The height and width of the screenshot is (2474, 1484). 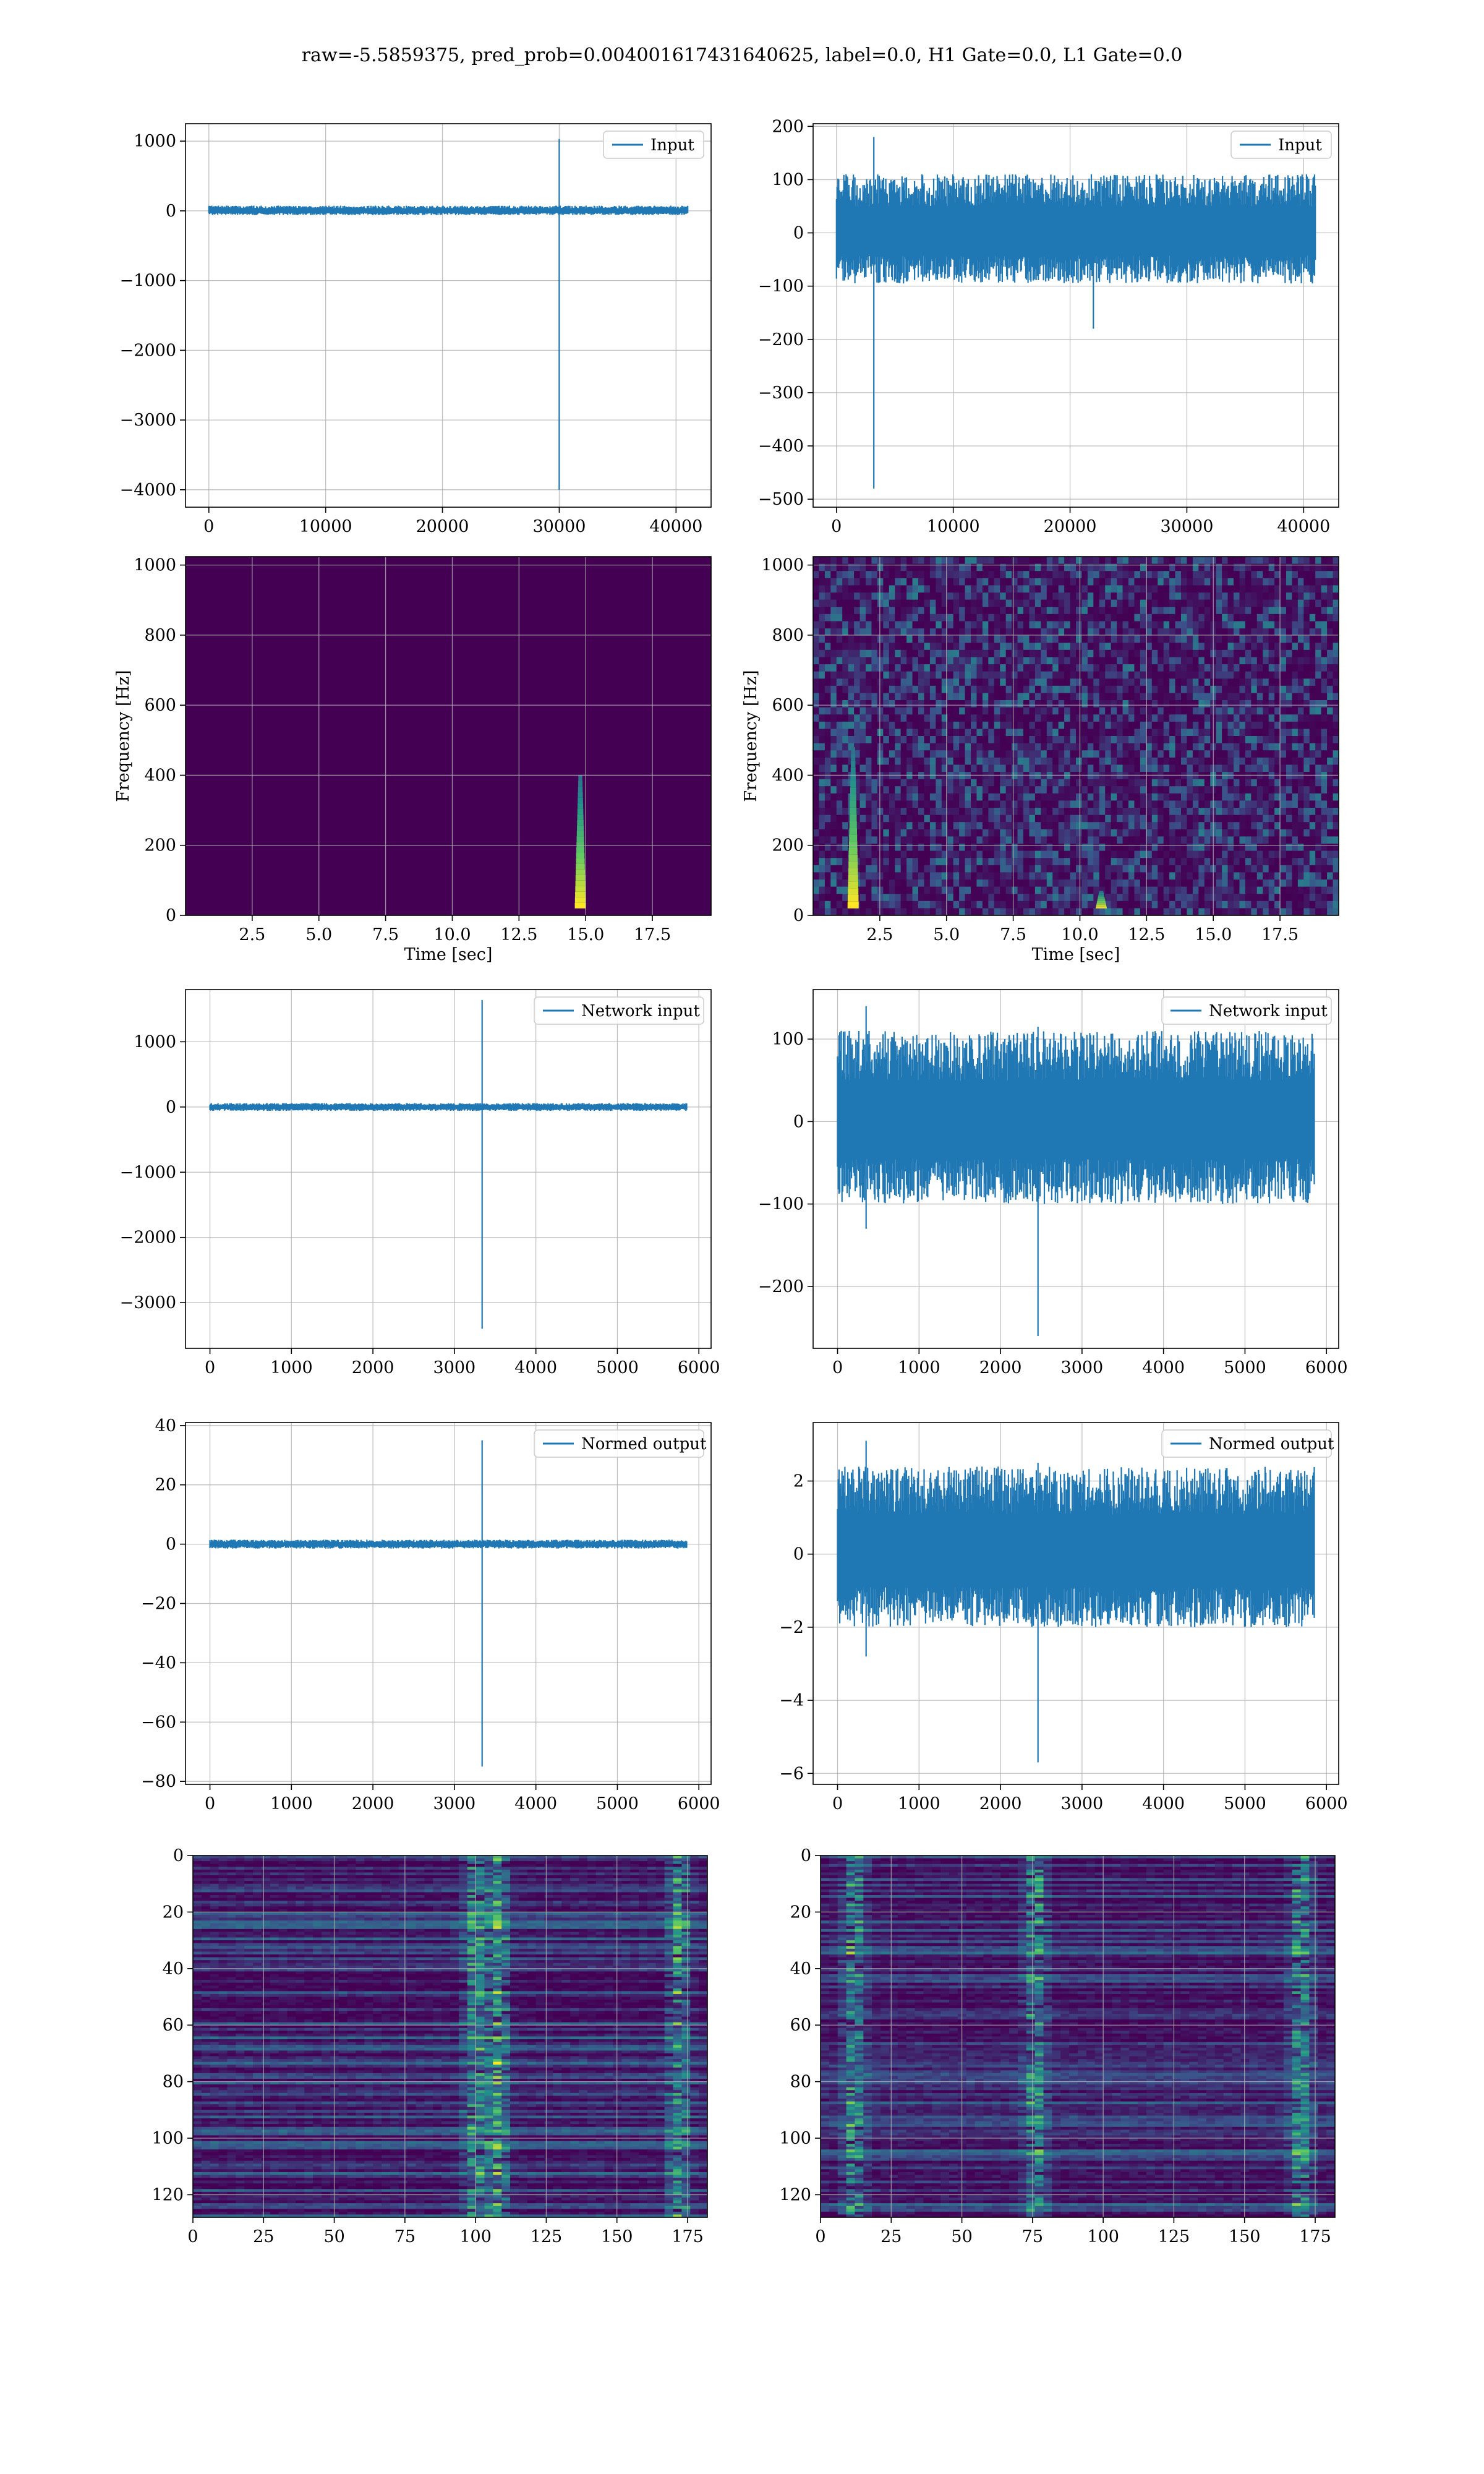 What do you see at coordinates (518, 934) in the screenshot?
I see `x-tick-label: 12.5` at bounding box center [518, 934].